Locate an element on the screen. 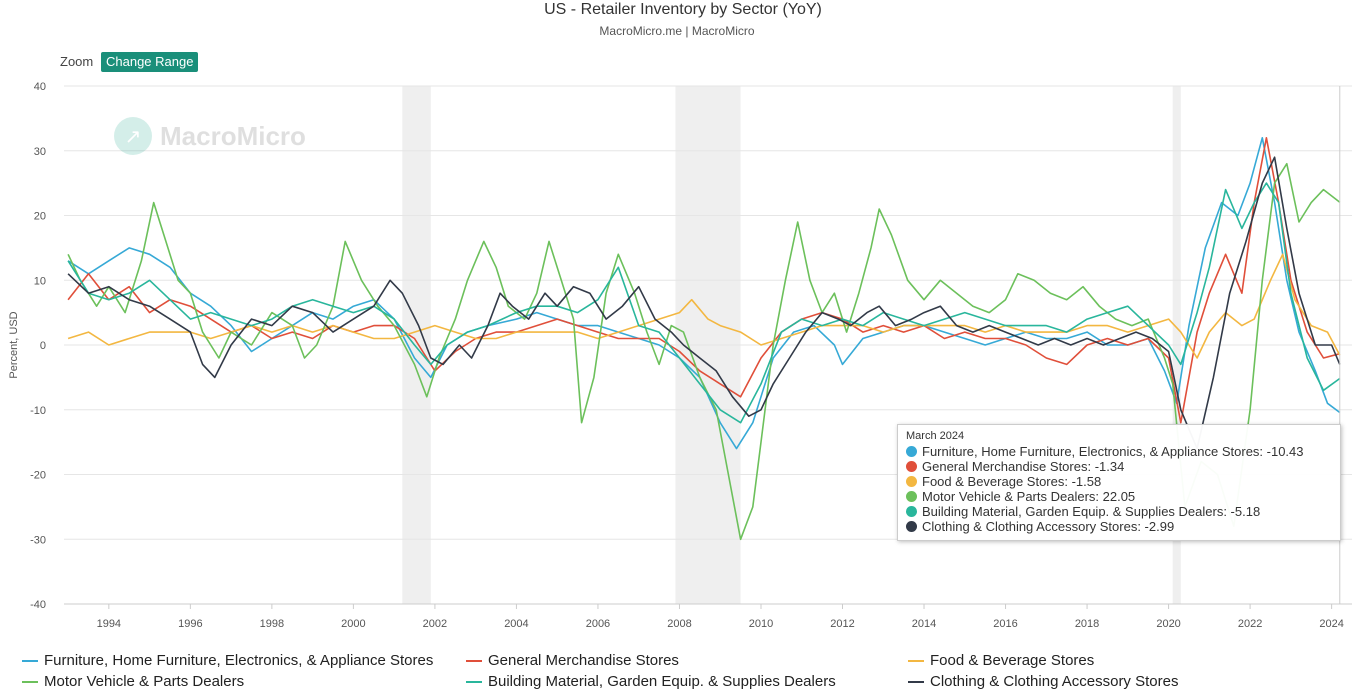 This screenshot has height=700, width=1367. x-tick-label: 2016 is located at coordinates (1005, 624).